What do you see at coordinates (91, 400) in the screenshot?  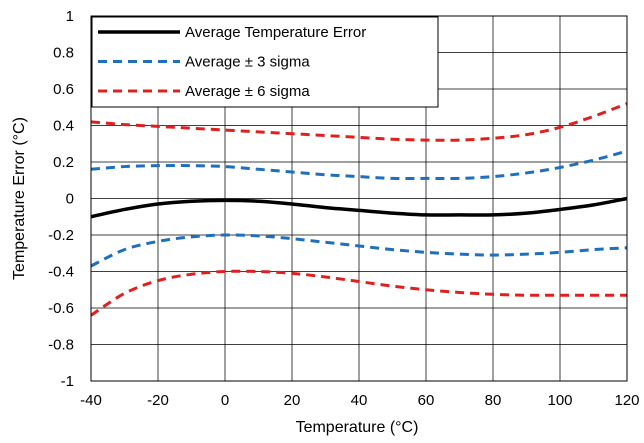 I see `x-tick-label: -40` at bounding box center [91, 400].